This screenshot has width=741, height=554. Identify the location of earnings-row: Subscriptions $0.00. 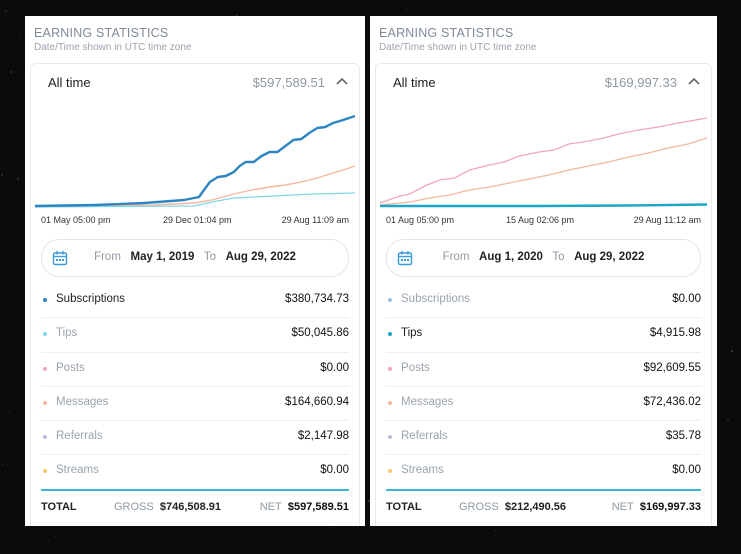
(543, 301).